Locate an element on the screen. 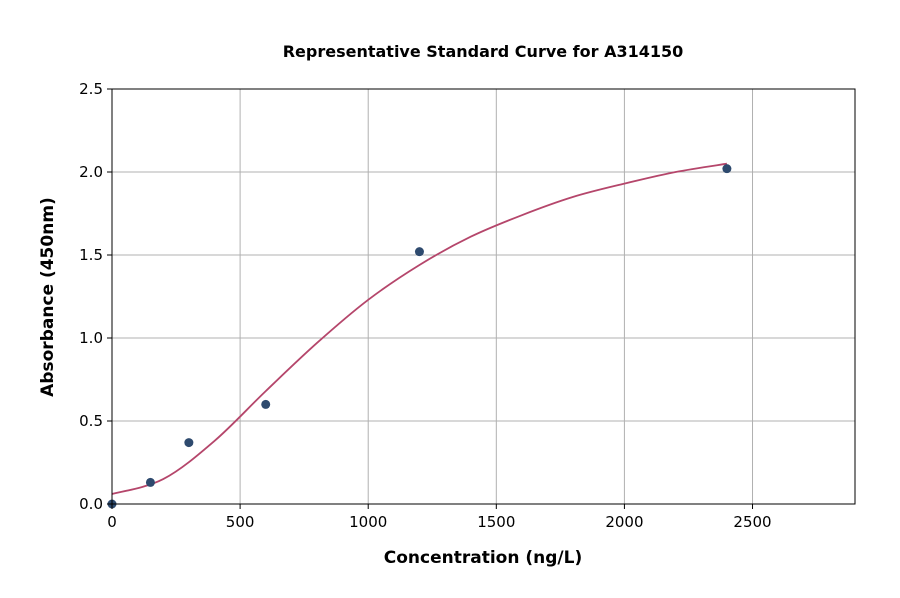  y-axis-label: Absorbance (450nm) is located at coordinates (48, 297).